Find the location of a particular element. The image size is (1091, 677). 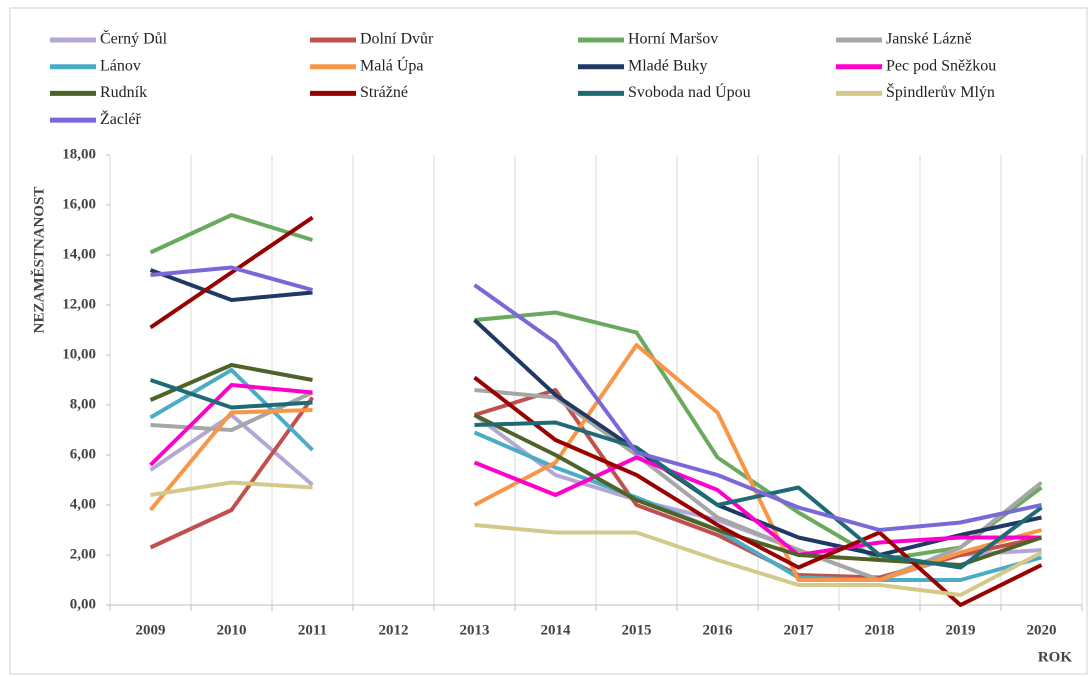

x-tick-label: 2019 is located at coordinates (961, 630).